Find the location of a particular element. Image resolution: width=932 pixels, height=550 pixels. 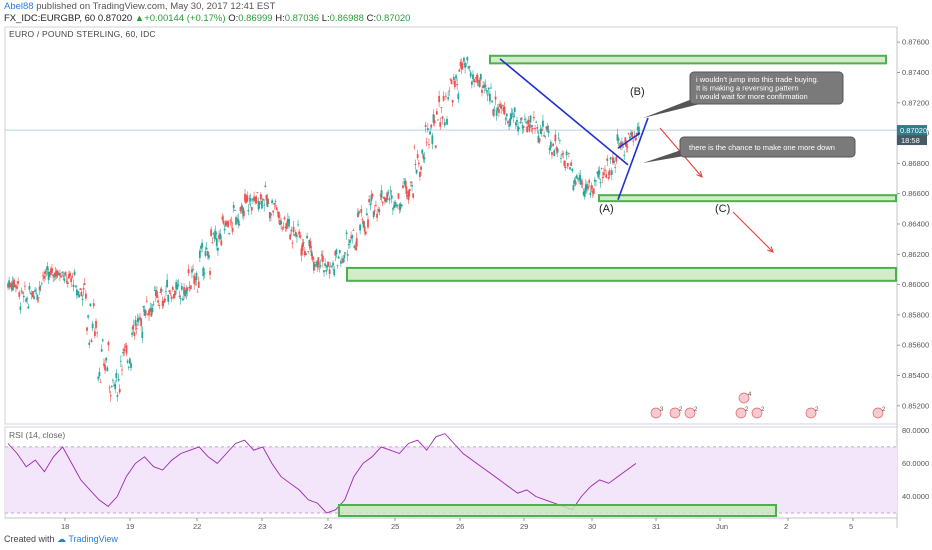

low-label: L: is located at coordinates (325, 18).